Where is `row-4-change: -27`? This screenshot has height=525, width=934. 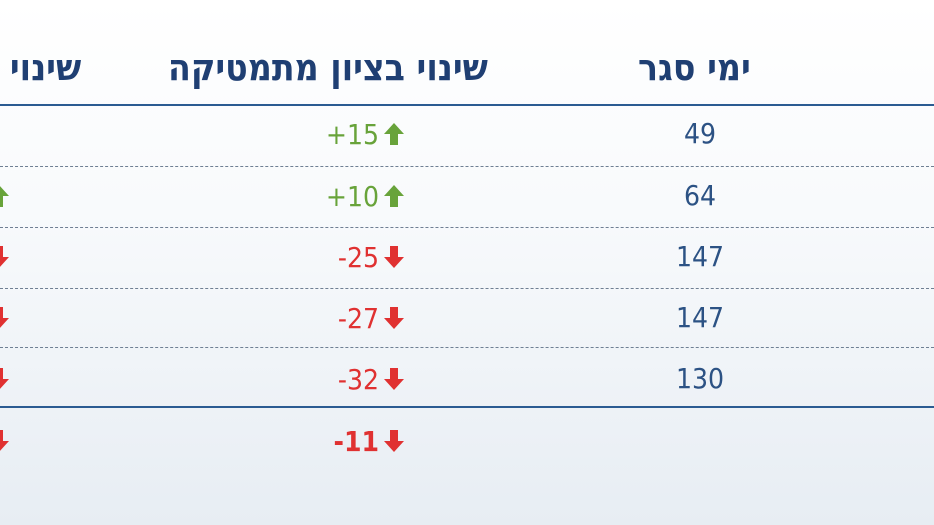 row-4-change: -27 is located at coordinates (352, 318).